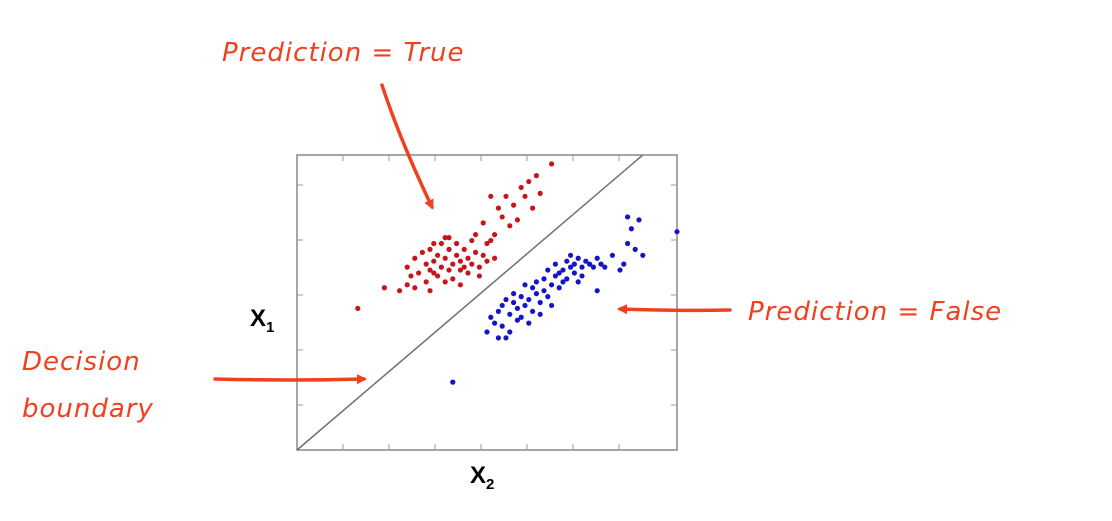 This screenshot has width=1112, height=521. What do you see at coordinates (674, 309) in the screenshot?
I see `prediction-false-arrow` at bounding box center [674, 309].